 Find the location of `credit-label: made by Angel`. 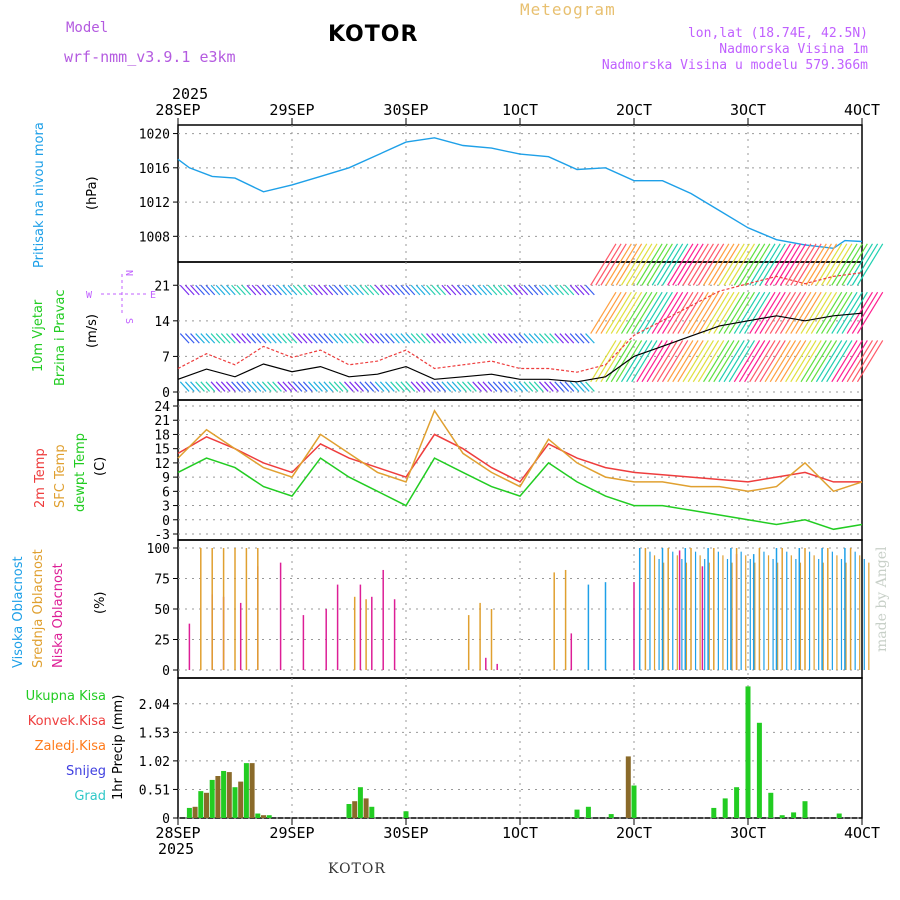

credit-label: made by Angel is located at coordinates (882, 599).